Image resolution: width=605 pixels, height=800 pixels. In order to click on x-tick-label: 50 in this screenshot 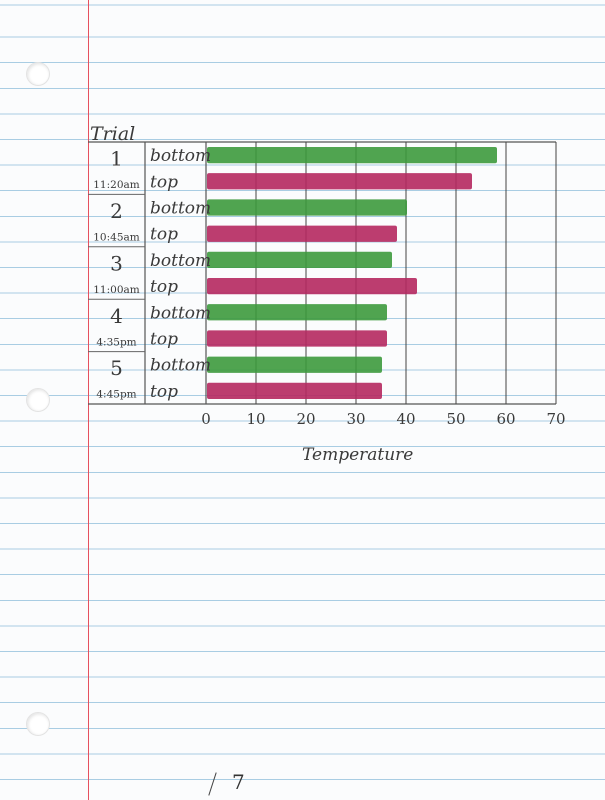, I will do `click(455, 419)`.